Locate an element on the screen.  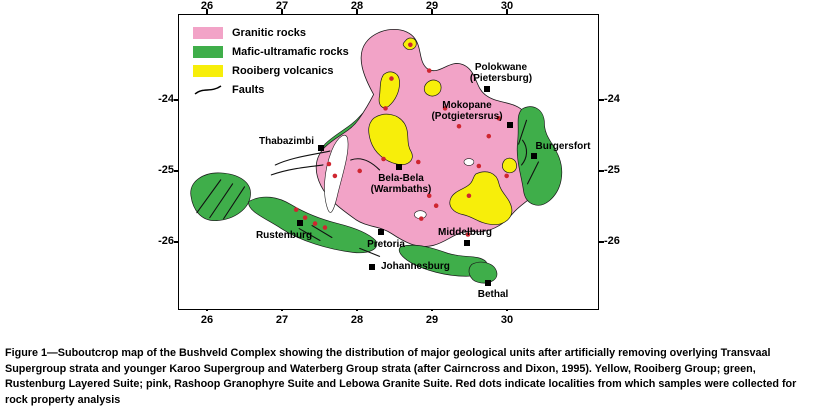
axis-tick-left--26: -26 is located at coordinates (166, 241).